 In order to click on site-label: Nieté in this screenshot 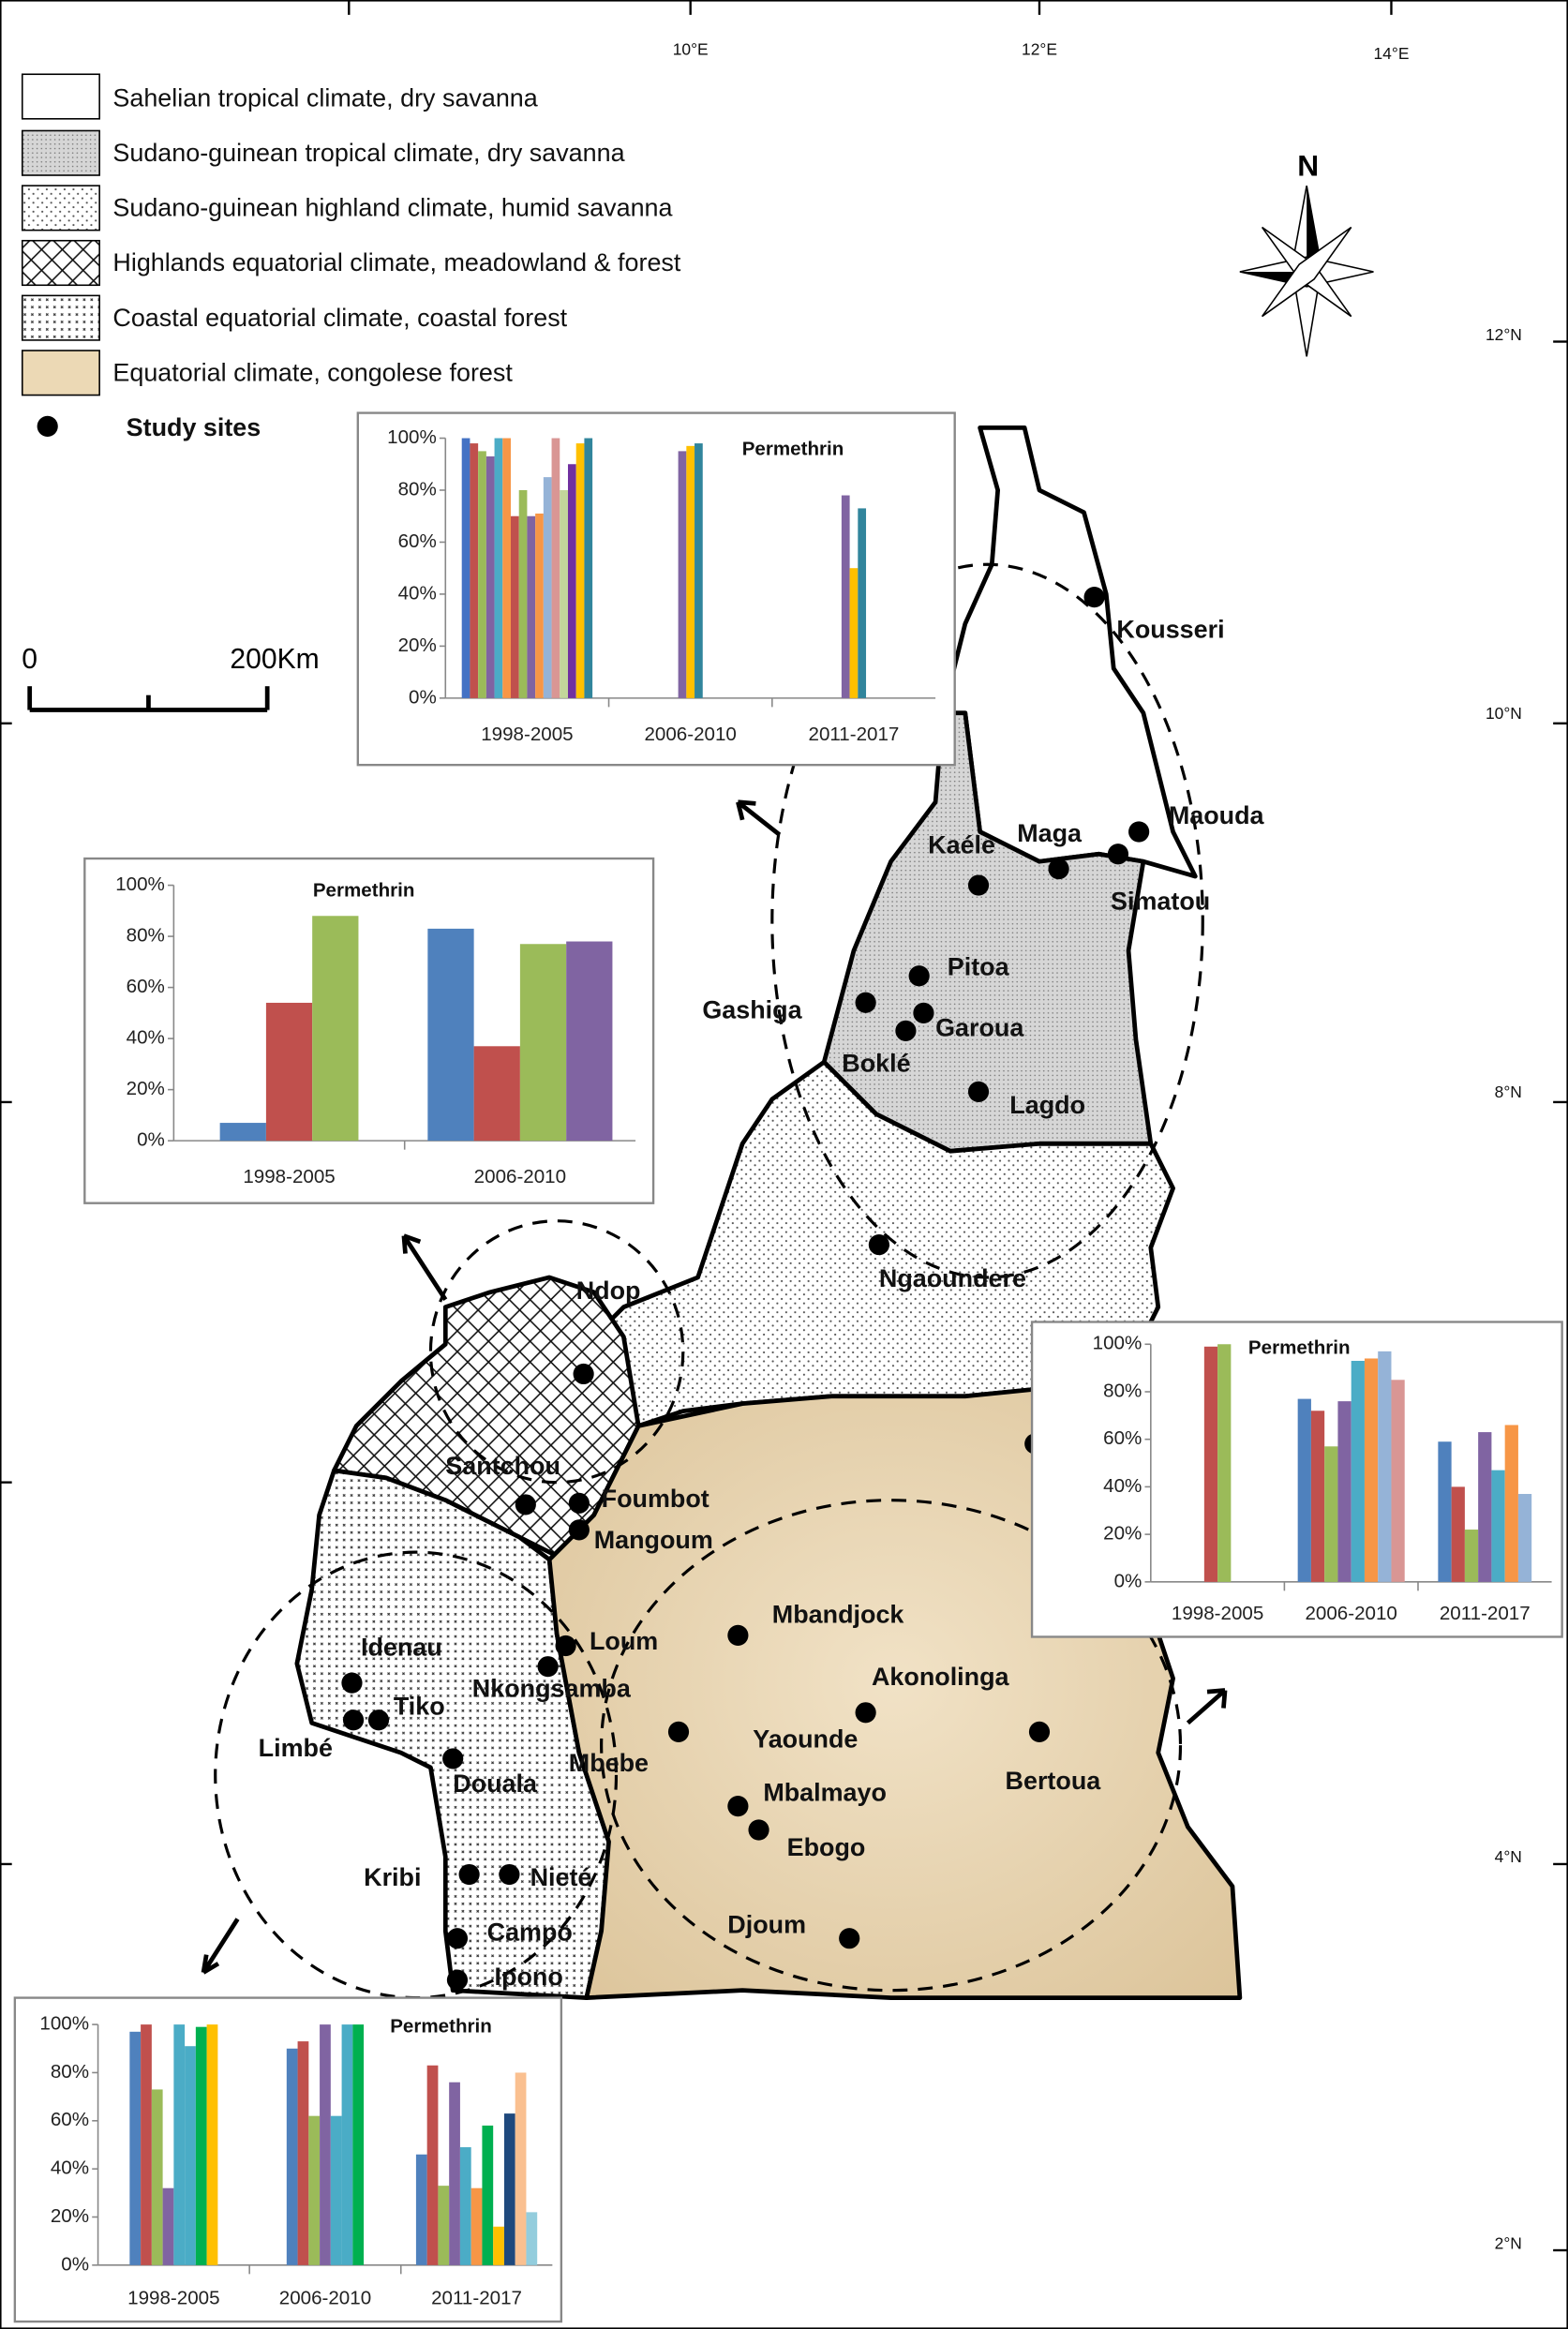, I will do `click(561, 1877)`.